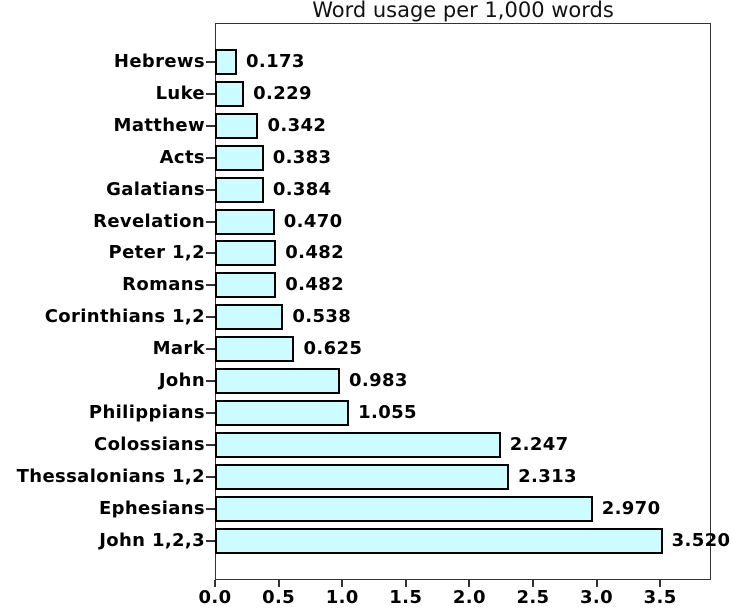 Image resolution: width=732 pixels, height=609 pixels. Describe the element at coordinates (149, 444) in the screenshot. I see `category-label: Colossians` at that location.